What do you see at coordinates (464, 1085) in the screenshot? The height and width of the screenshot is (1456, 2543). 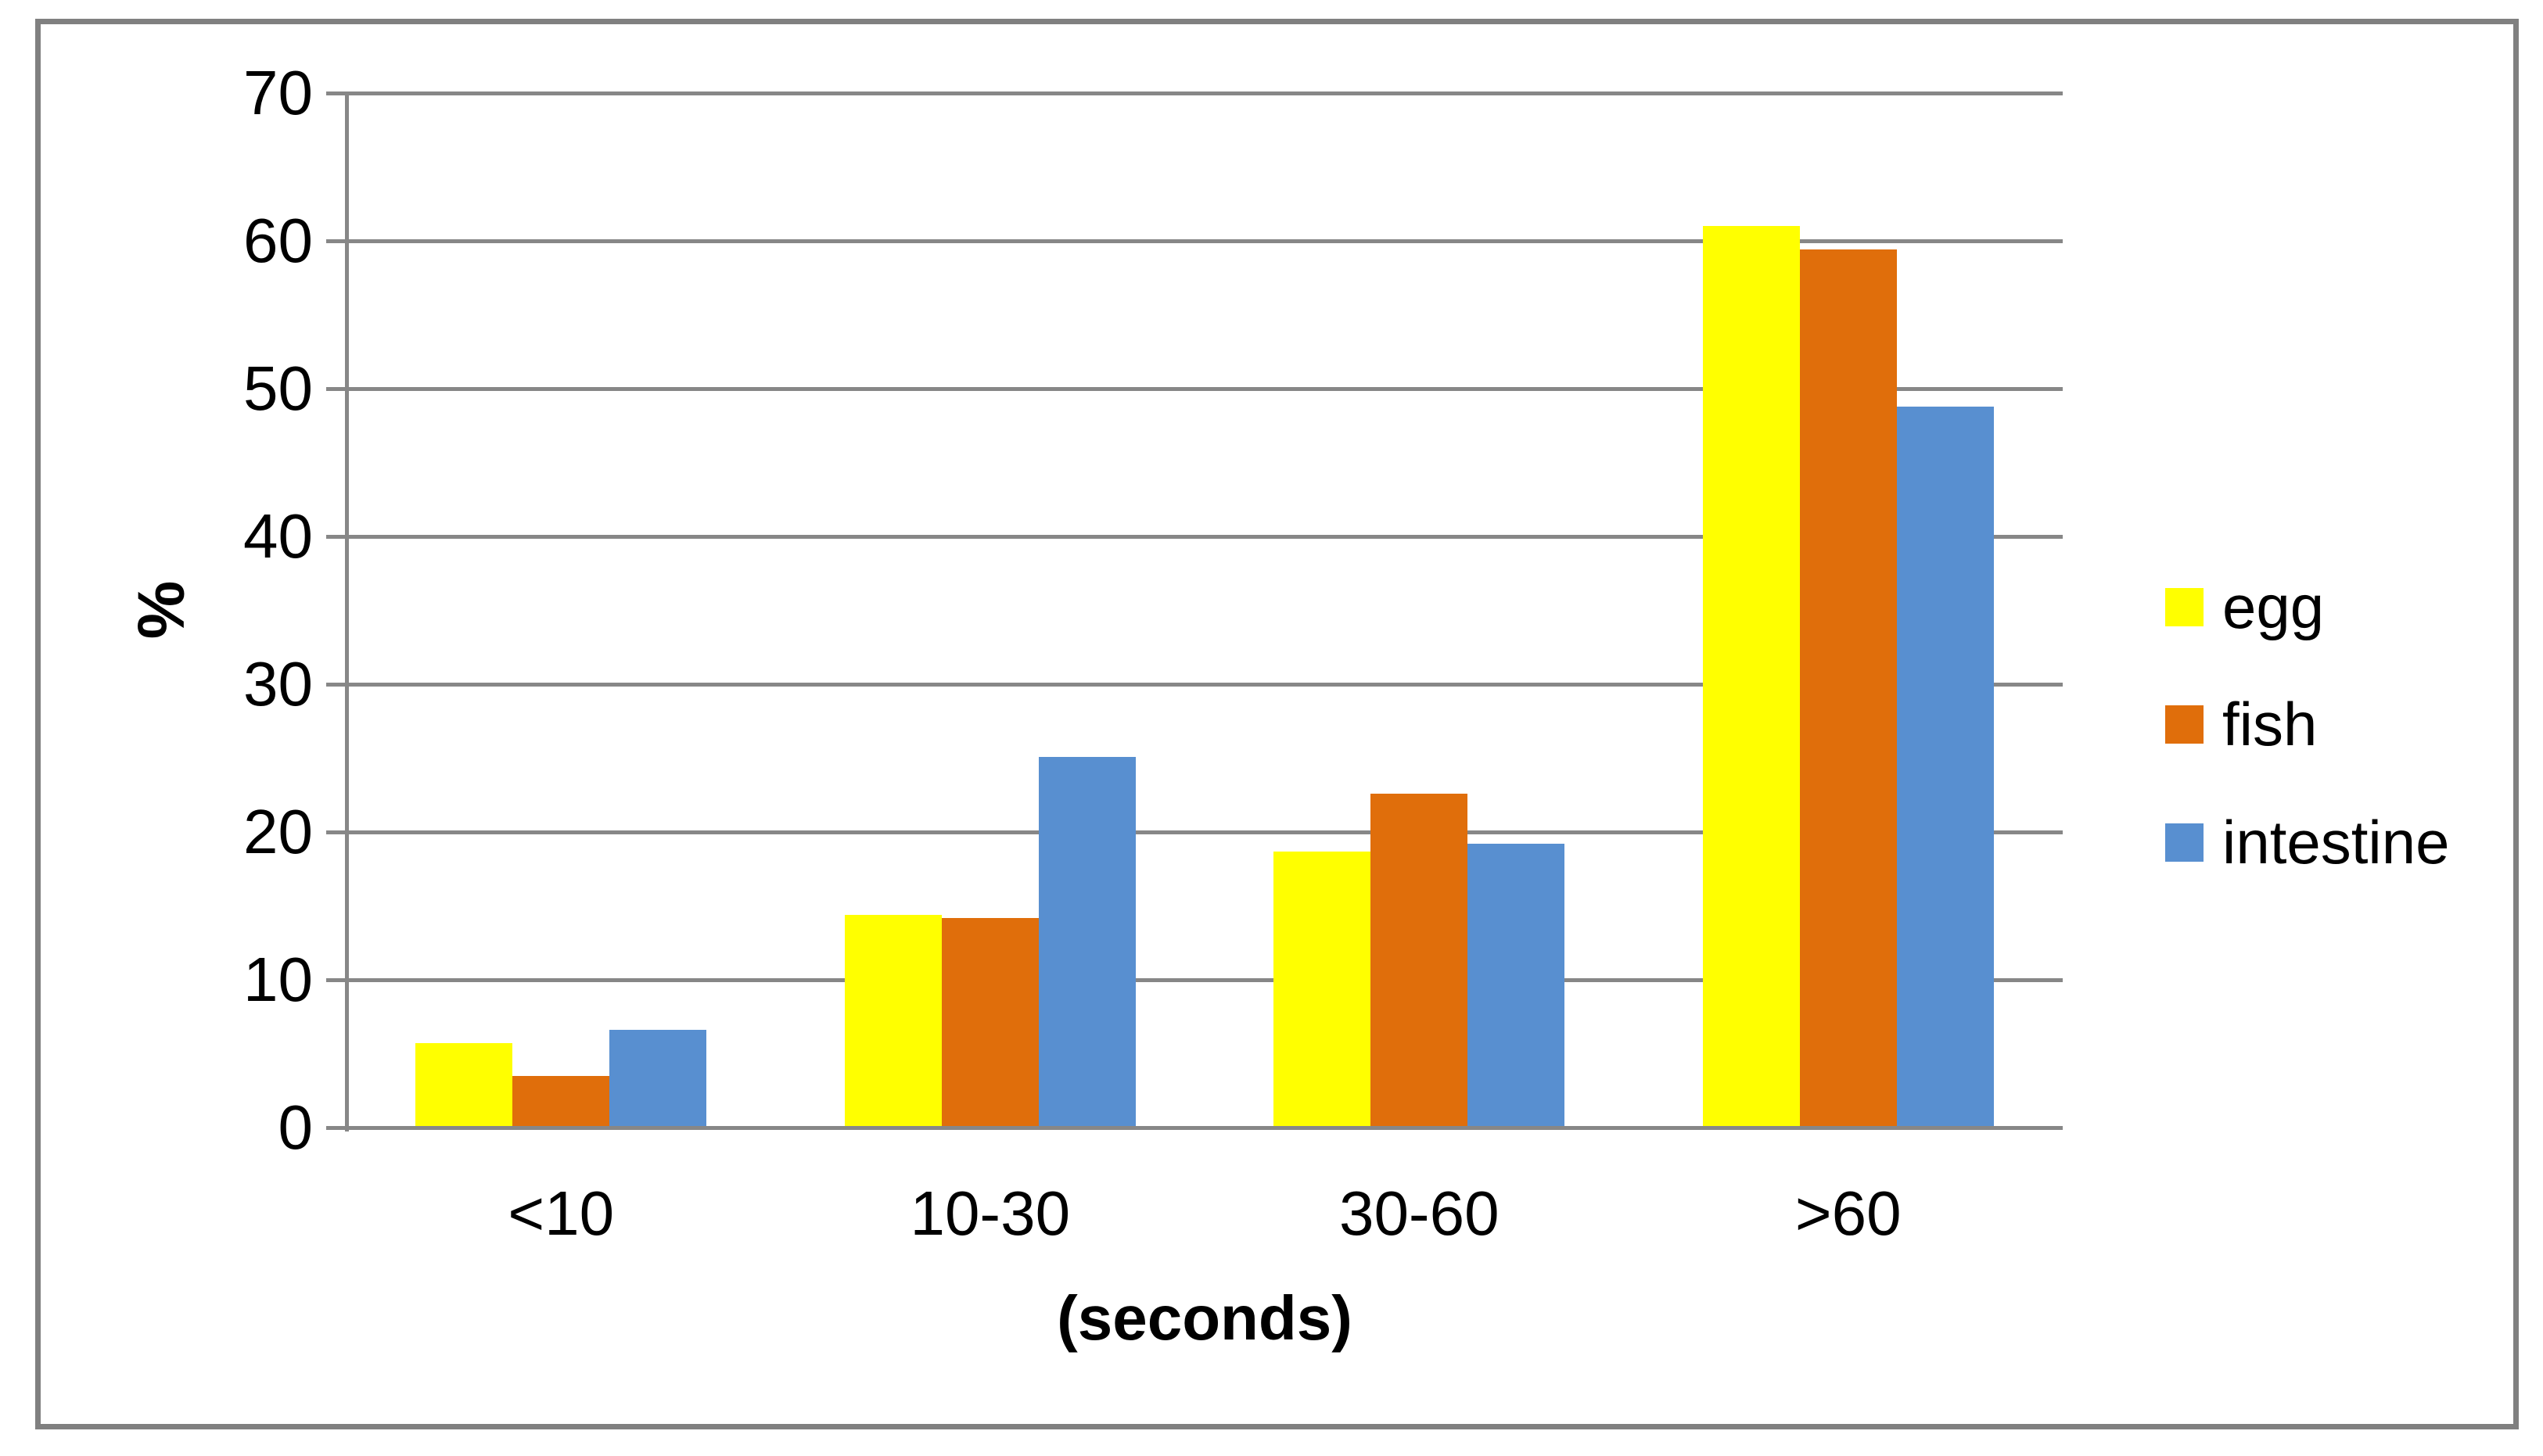 I see `bar-egg-group1` at bounding box center [464, 1085].